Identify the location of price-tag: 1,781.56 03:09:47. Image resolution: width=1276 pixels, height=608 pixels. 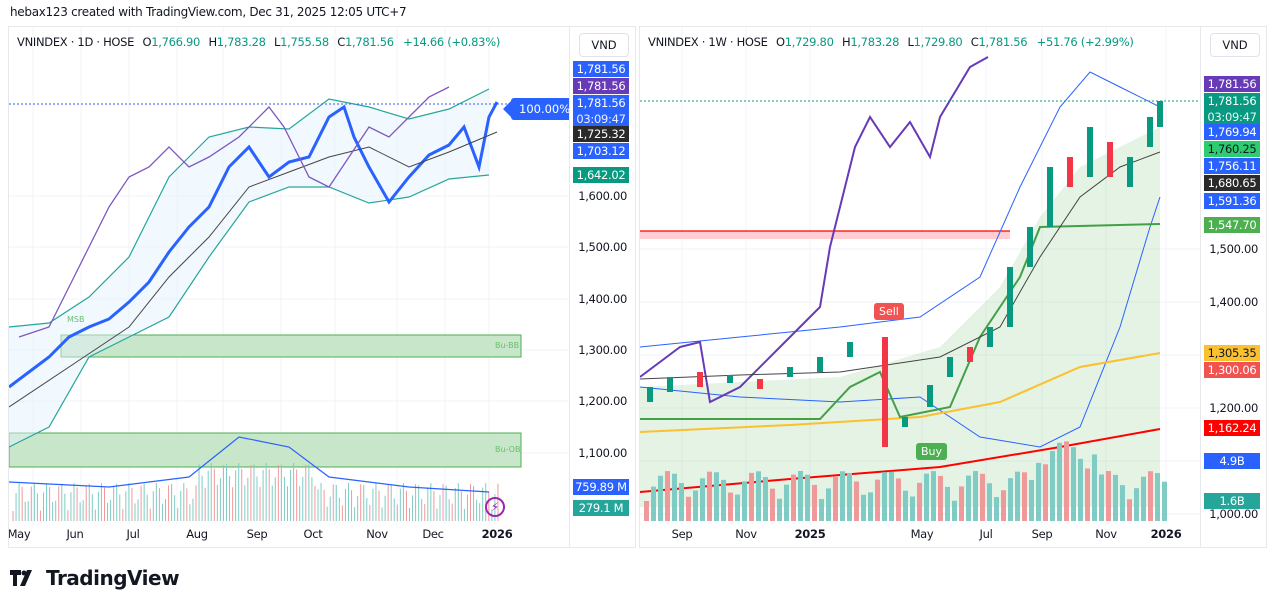
(601, 111).